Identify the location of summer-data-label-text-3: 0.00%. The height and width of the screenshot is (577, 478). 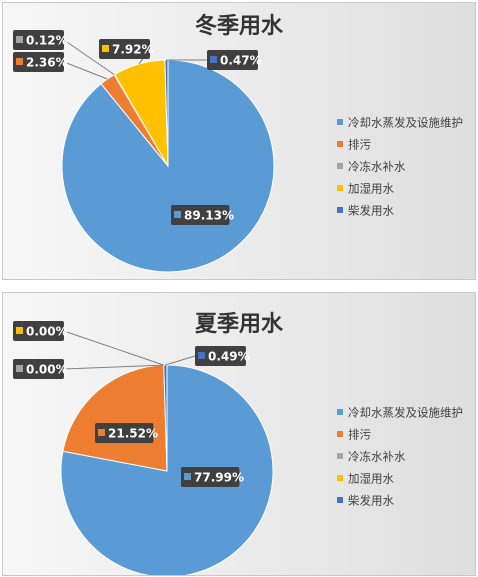
(47, 332).